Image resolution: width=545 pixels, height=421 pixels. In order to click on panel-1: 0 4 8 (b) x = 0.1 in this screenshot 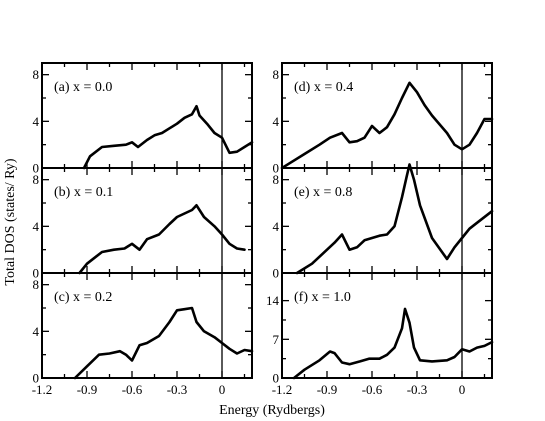, I will do `click(143, 224)`.